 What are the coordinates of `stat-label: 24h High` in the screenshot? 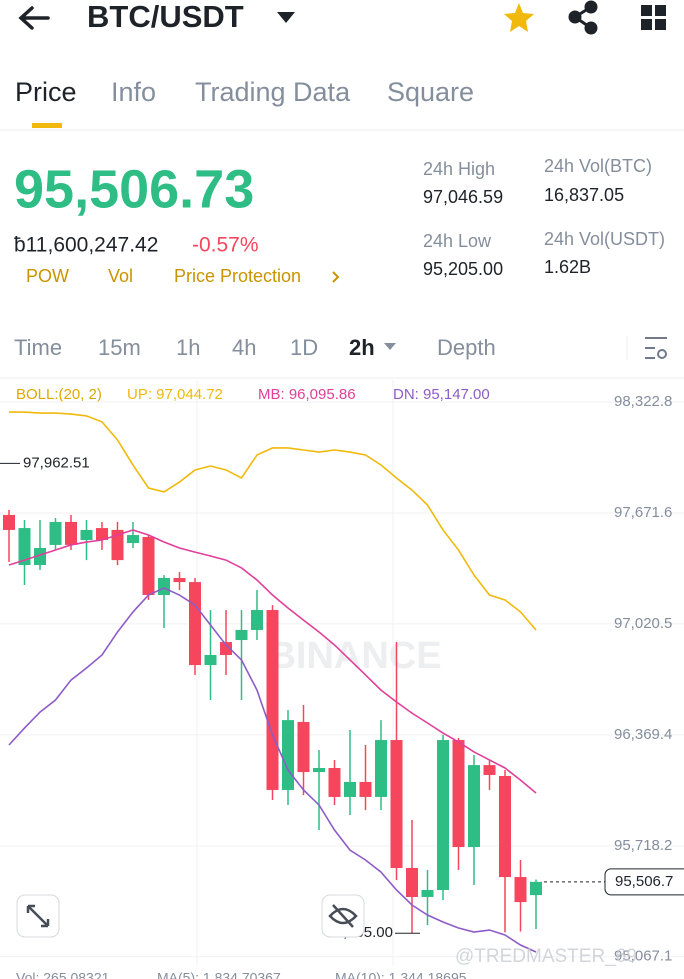 It's located at (459, 169).